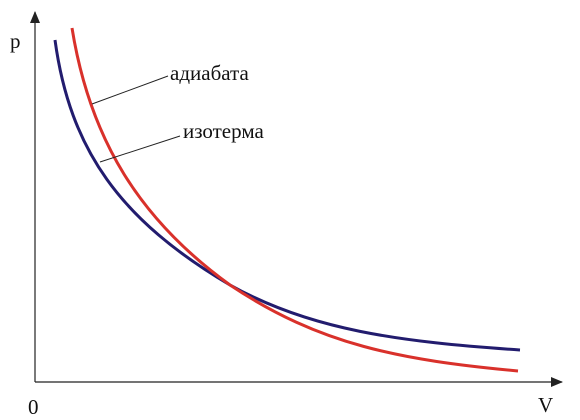 The width and height of the screenshot is (580, 420). What do you see at coordinates (545, 405) in the screenshot?
I see `x-axis-label: V` at bounding box center [545, 405].